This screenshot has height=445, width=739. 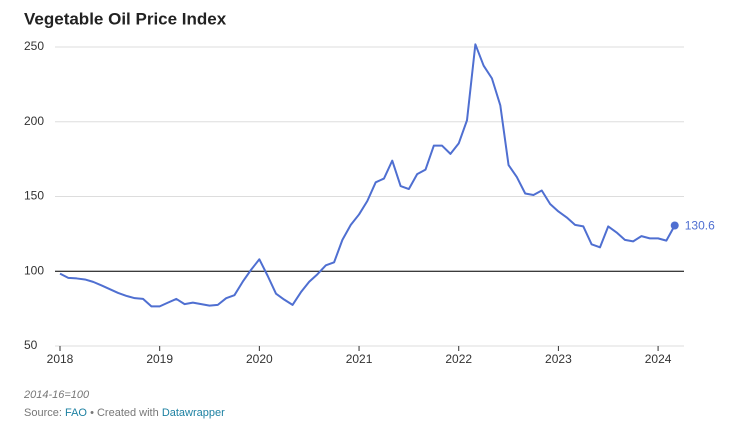 I want to click on value-label: 130.6, so click(x=700, y=226).